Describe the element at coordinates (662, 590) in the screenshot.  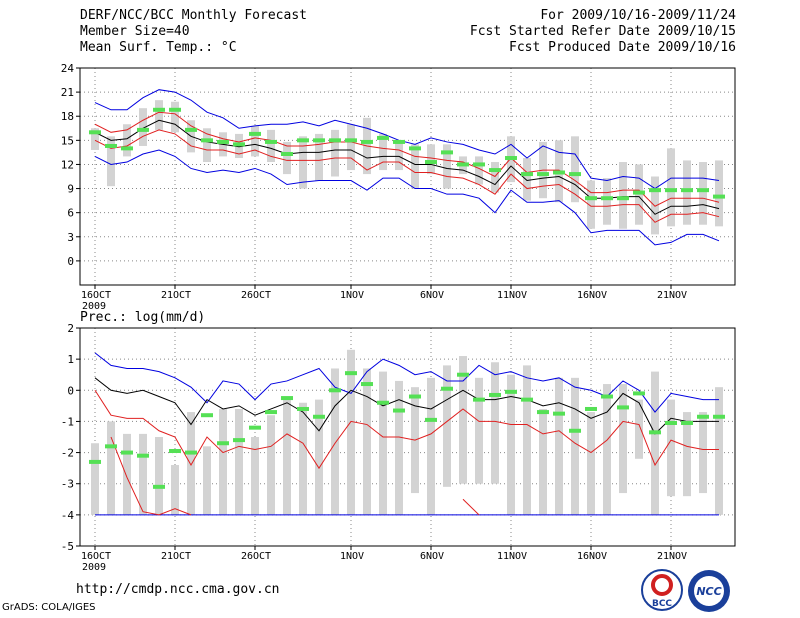
I see `bcc-logo: BCC` at that location.